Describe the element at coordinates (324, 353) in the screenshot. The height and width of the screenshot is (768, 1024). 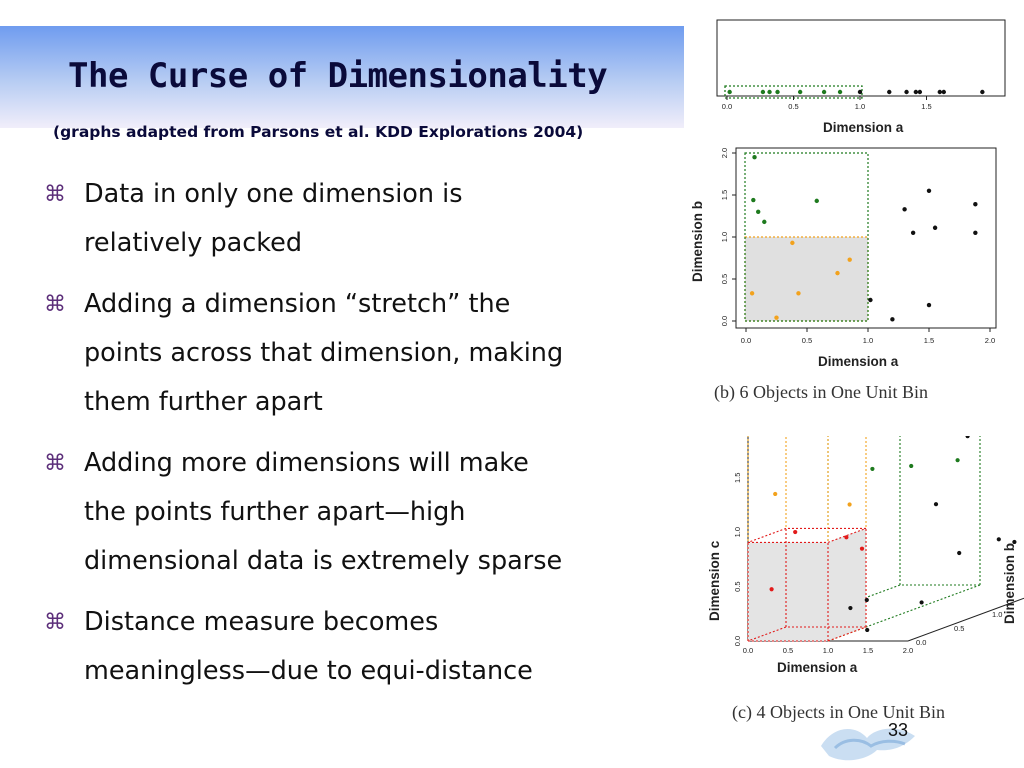
I see `bullet-text: points across that dimension, making` at that location.